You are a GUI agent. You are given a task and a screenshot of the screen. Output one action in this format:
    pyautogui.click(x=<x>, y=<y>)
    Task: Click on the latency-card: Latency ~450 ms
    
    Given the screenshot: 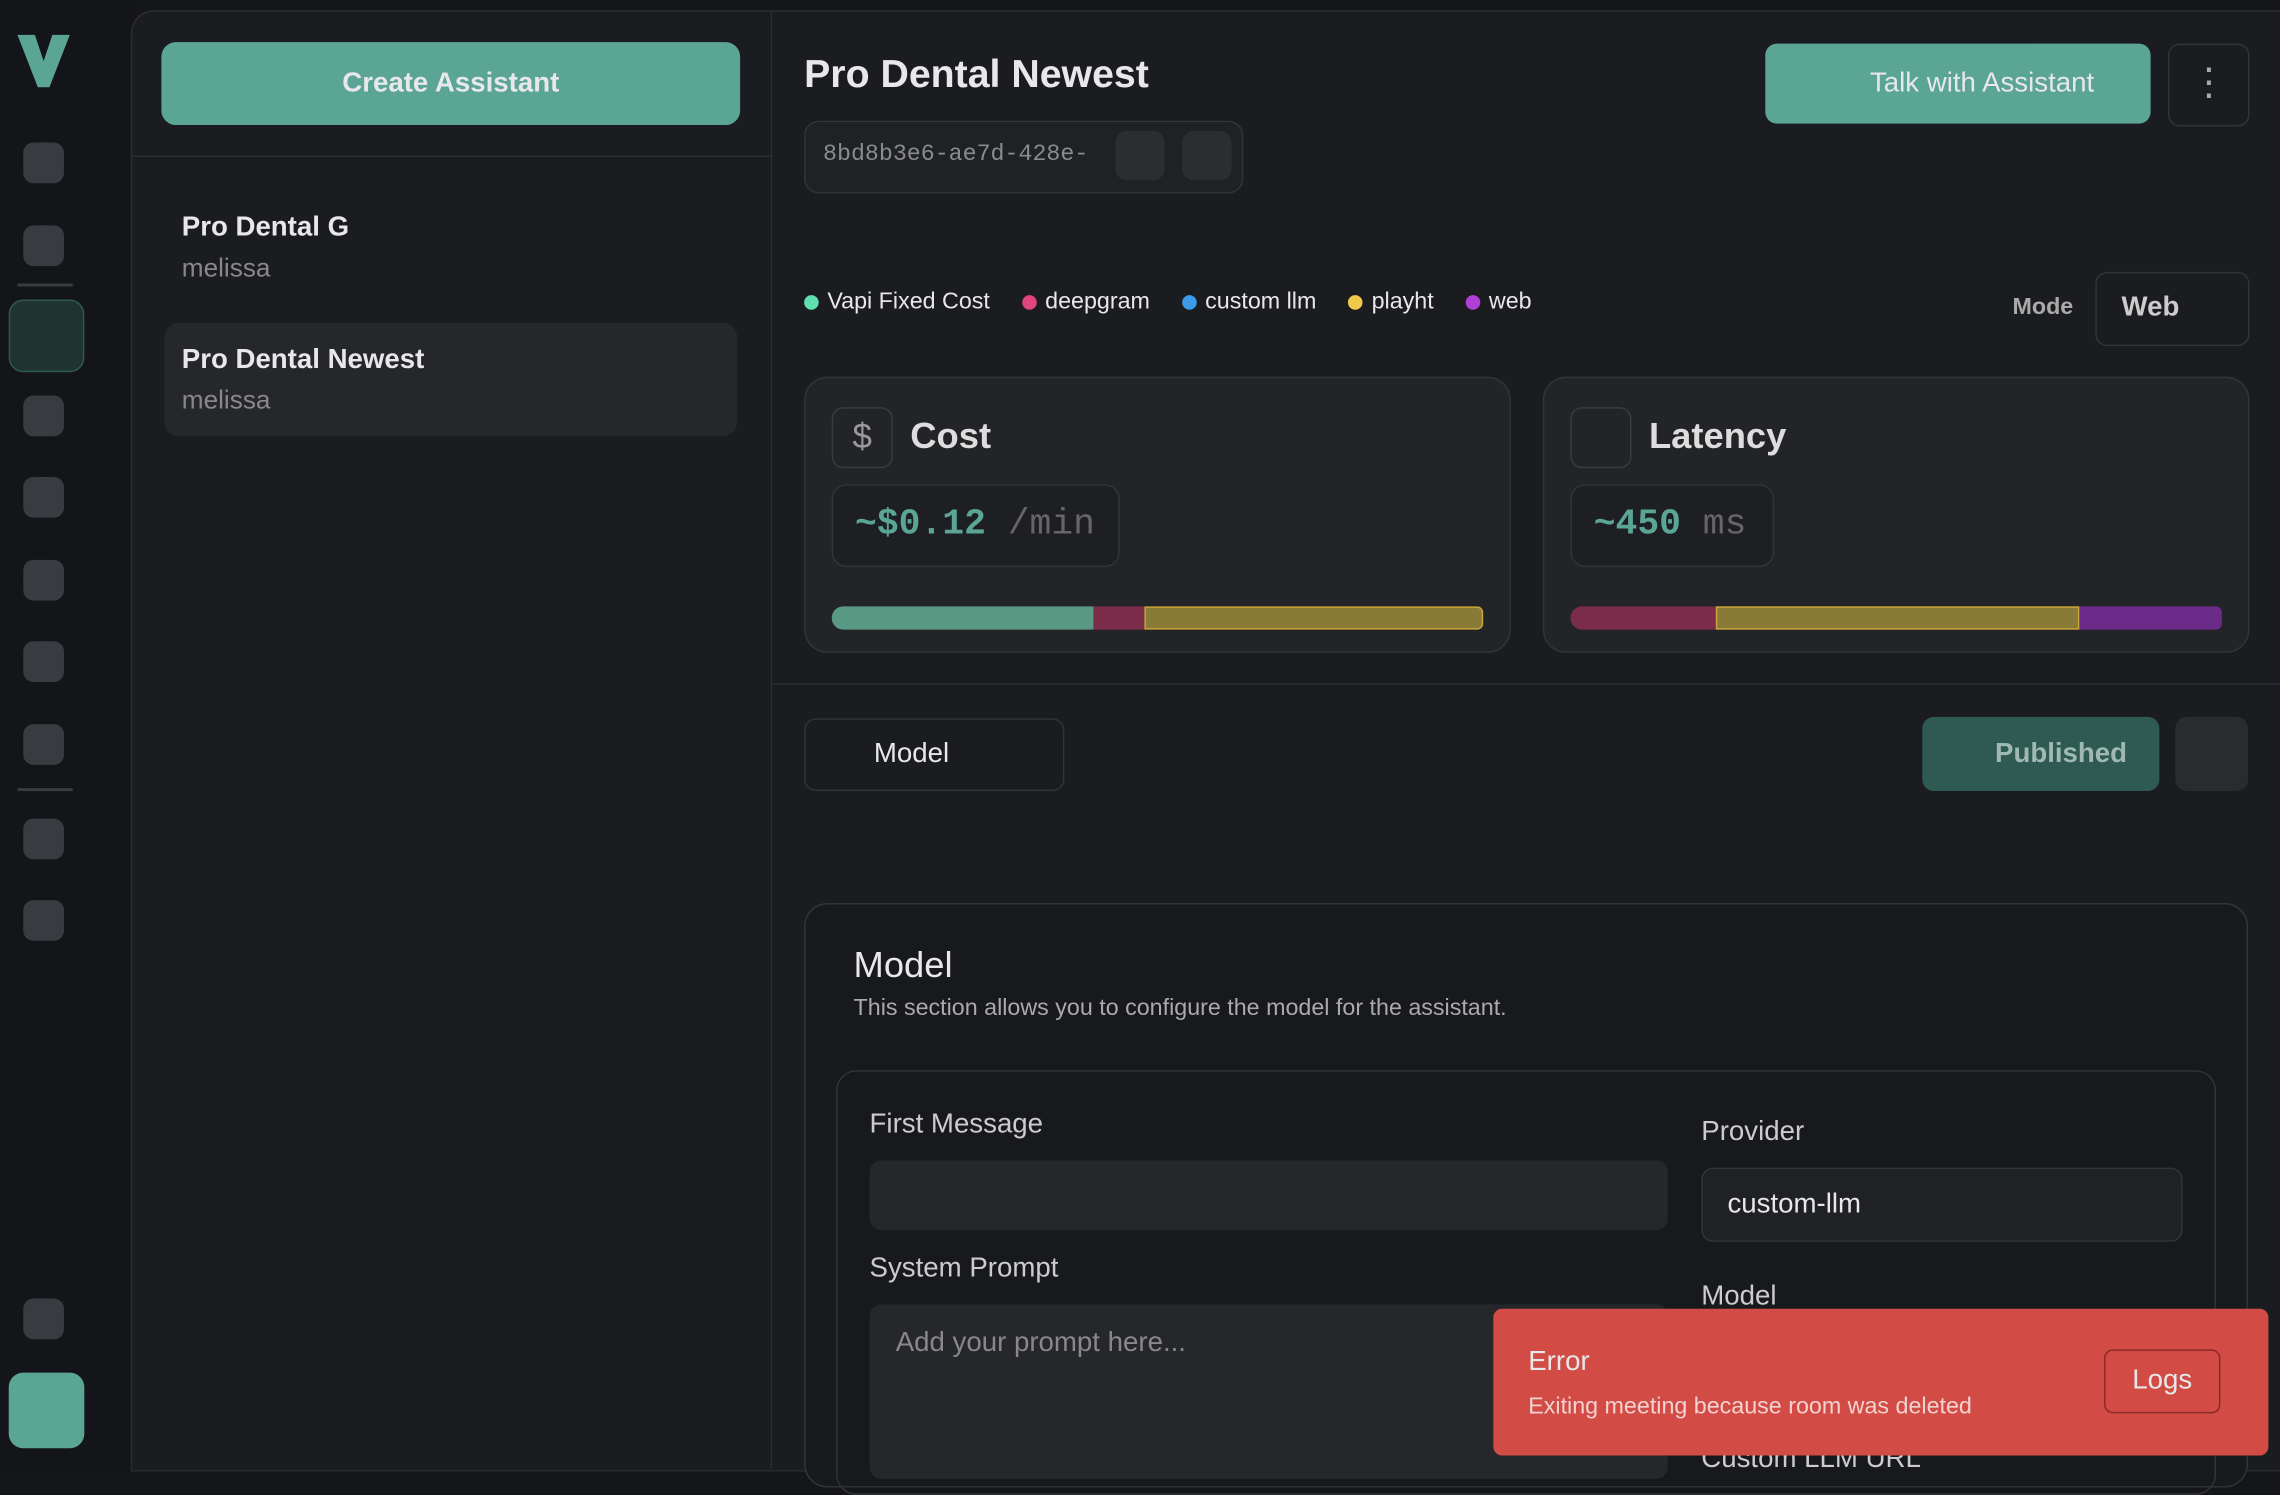 What is the action you would take?
    pyautogui.click(x=1896, y=514)
    